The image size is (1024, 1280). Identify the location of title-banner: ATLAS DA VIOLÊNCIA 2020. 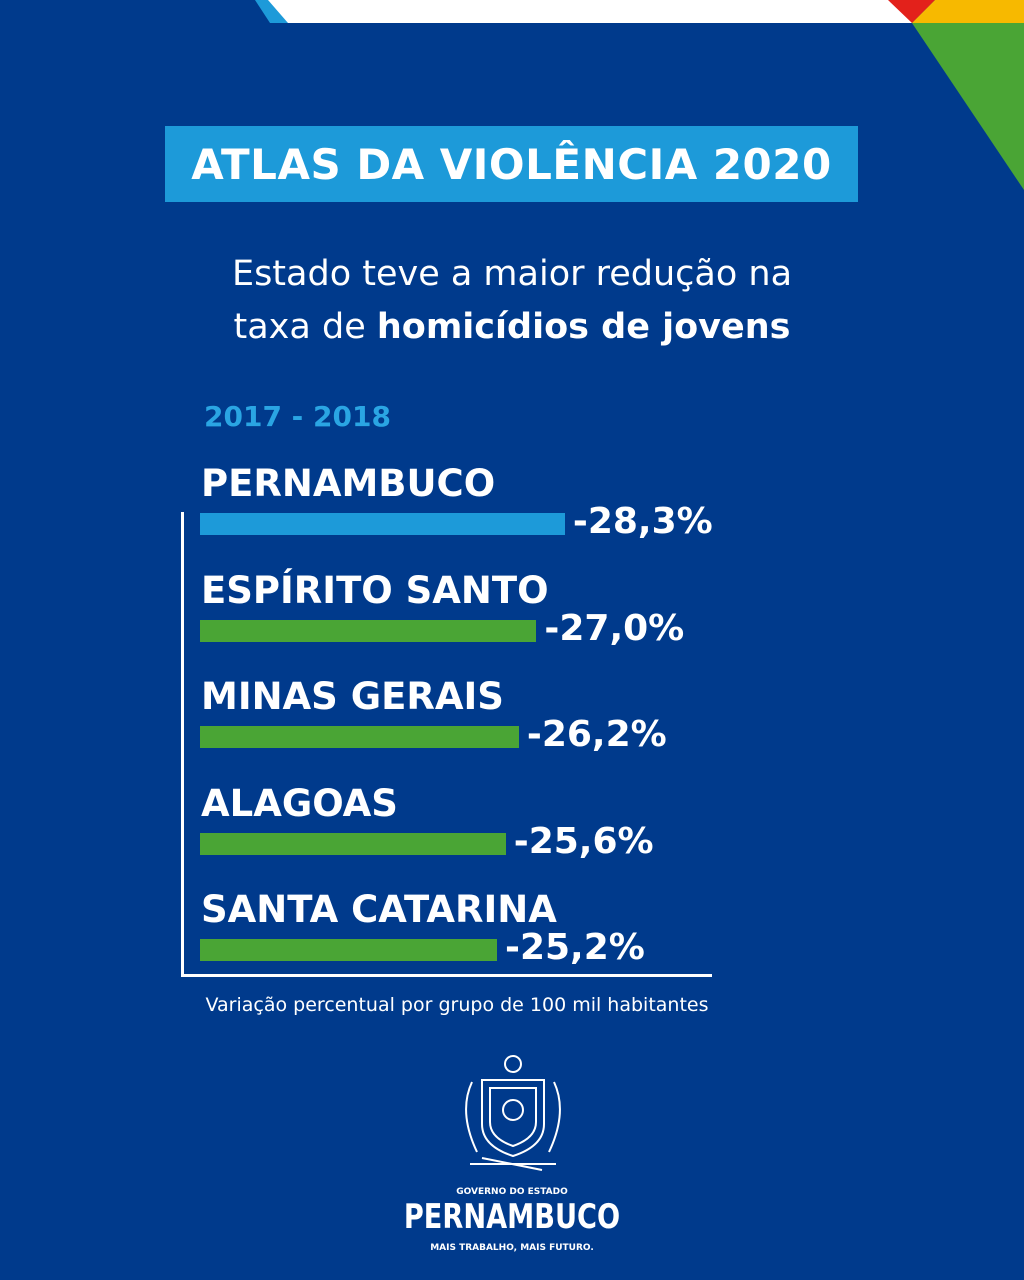
(511, 164).